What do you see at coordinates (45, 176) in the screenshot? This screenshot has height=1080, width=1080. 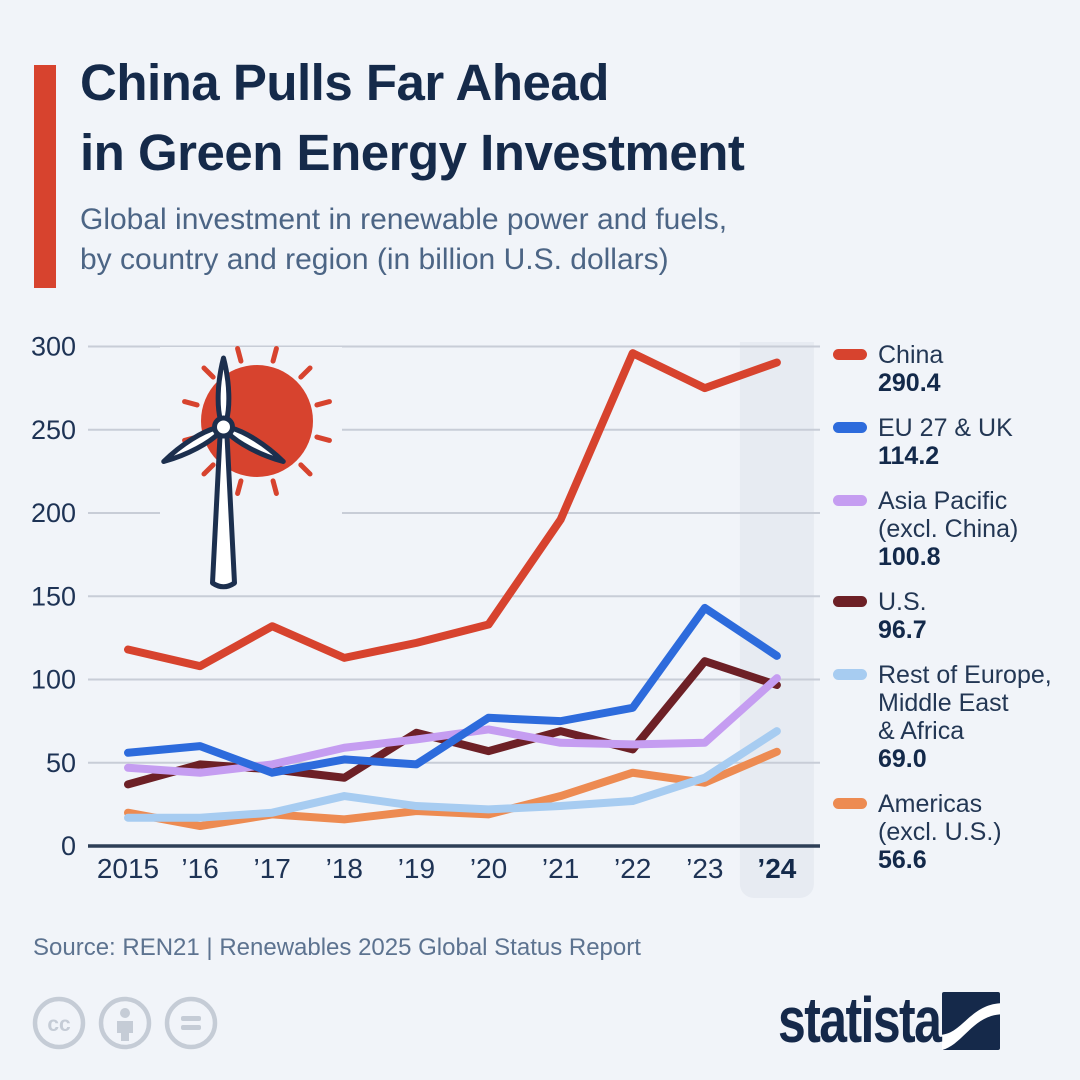 I see `title-accent-bar` at bounding box center [45, 176].